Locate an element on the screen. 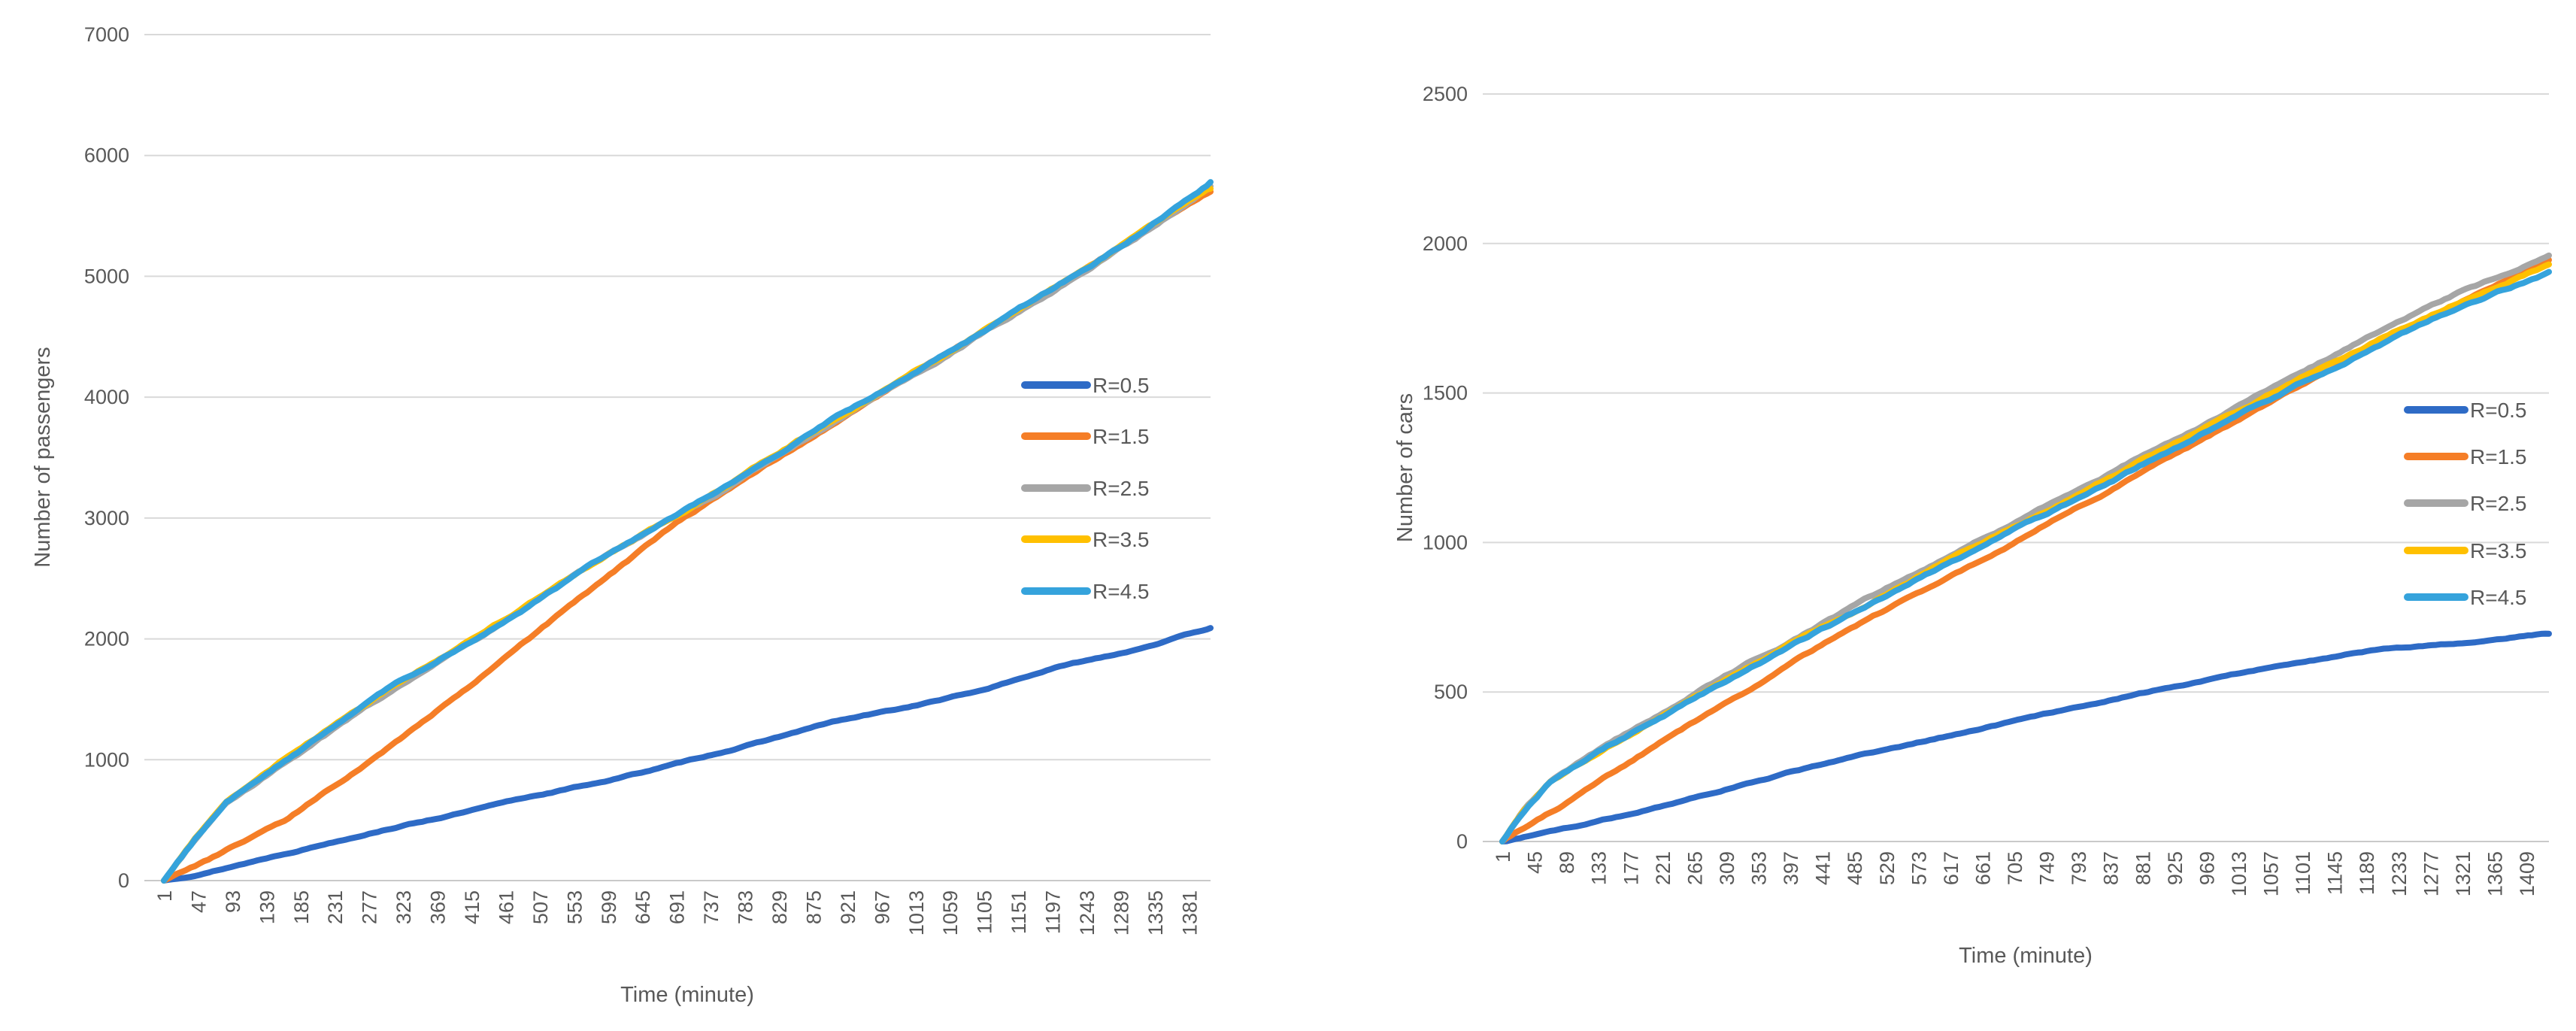 The width and height of the screenshot is (2576, 1031). x-tick-label: 1057 is located at coordinates (2271, 874).